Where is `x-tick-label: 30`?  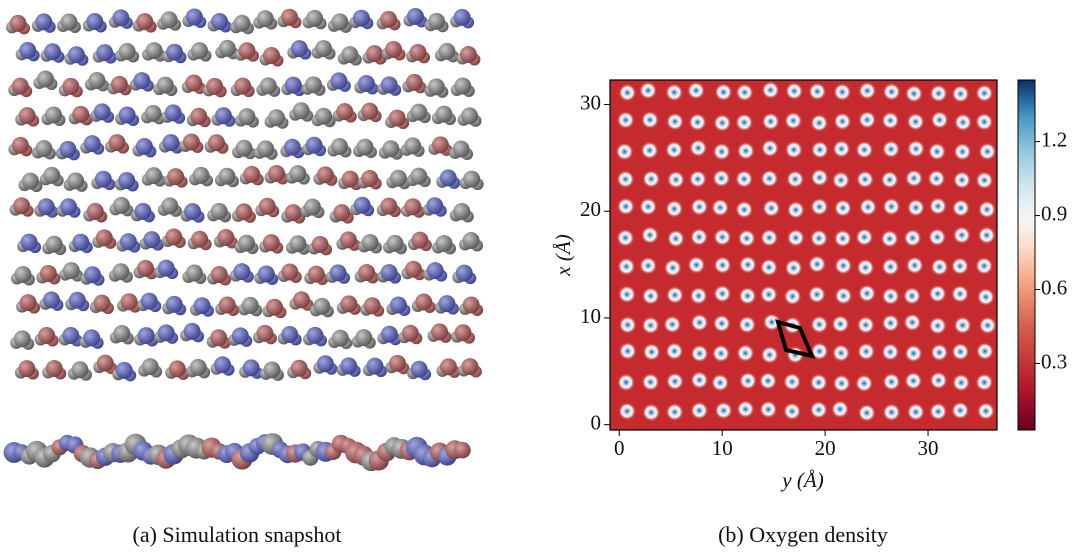
x-tick-label: 30 is located at coordinates (928, 448).